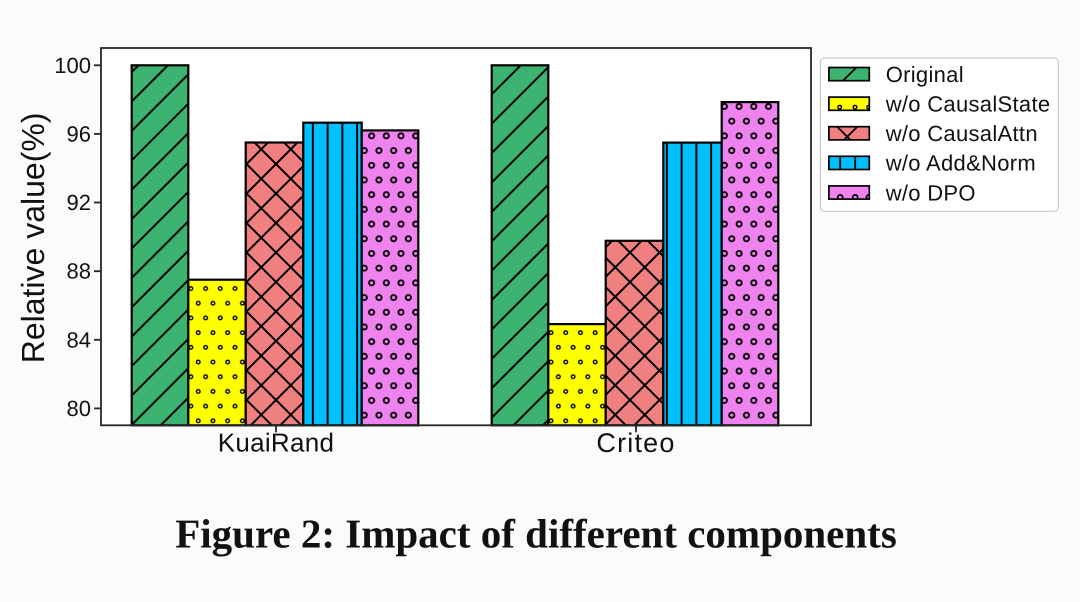 The width and height of the screenshot is (1080, 602). I want to click on svg-text: 88, so click(79, 271).